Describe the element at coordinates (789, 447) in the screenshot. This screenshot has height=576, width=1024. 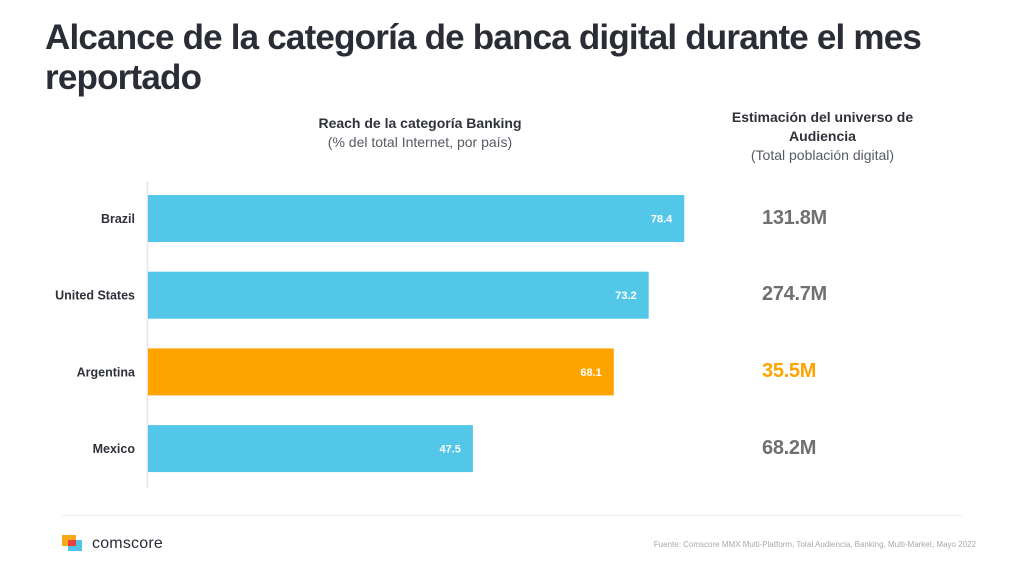
I see `audience-value: 68.2M` at that location.